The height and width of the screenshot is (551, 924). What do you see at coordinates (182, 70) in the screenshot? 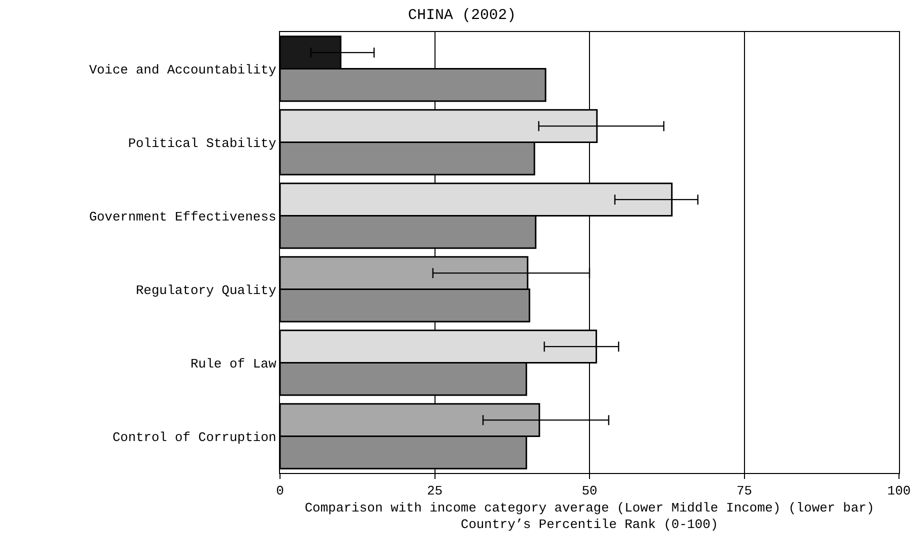
I see `y-tick-label: Voice and Accountability` at bounding box center [182, 70].